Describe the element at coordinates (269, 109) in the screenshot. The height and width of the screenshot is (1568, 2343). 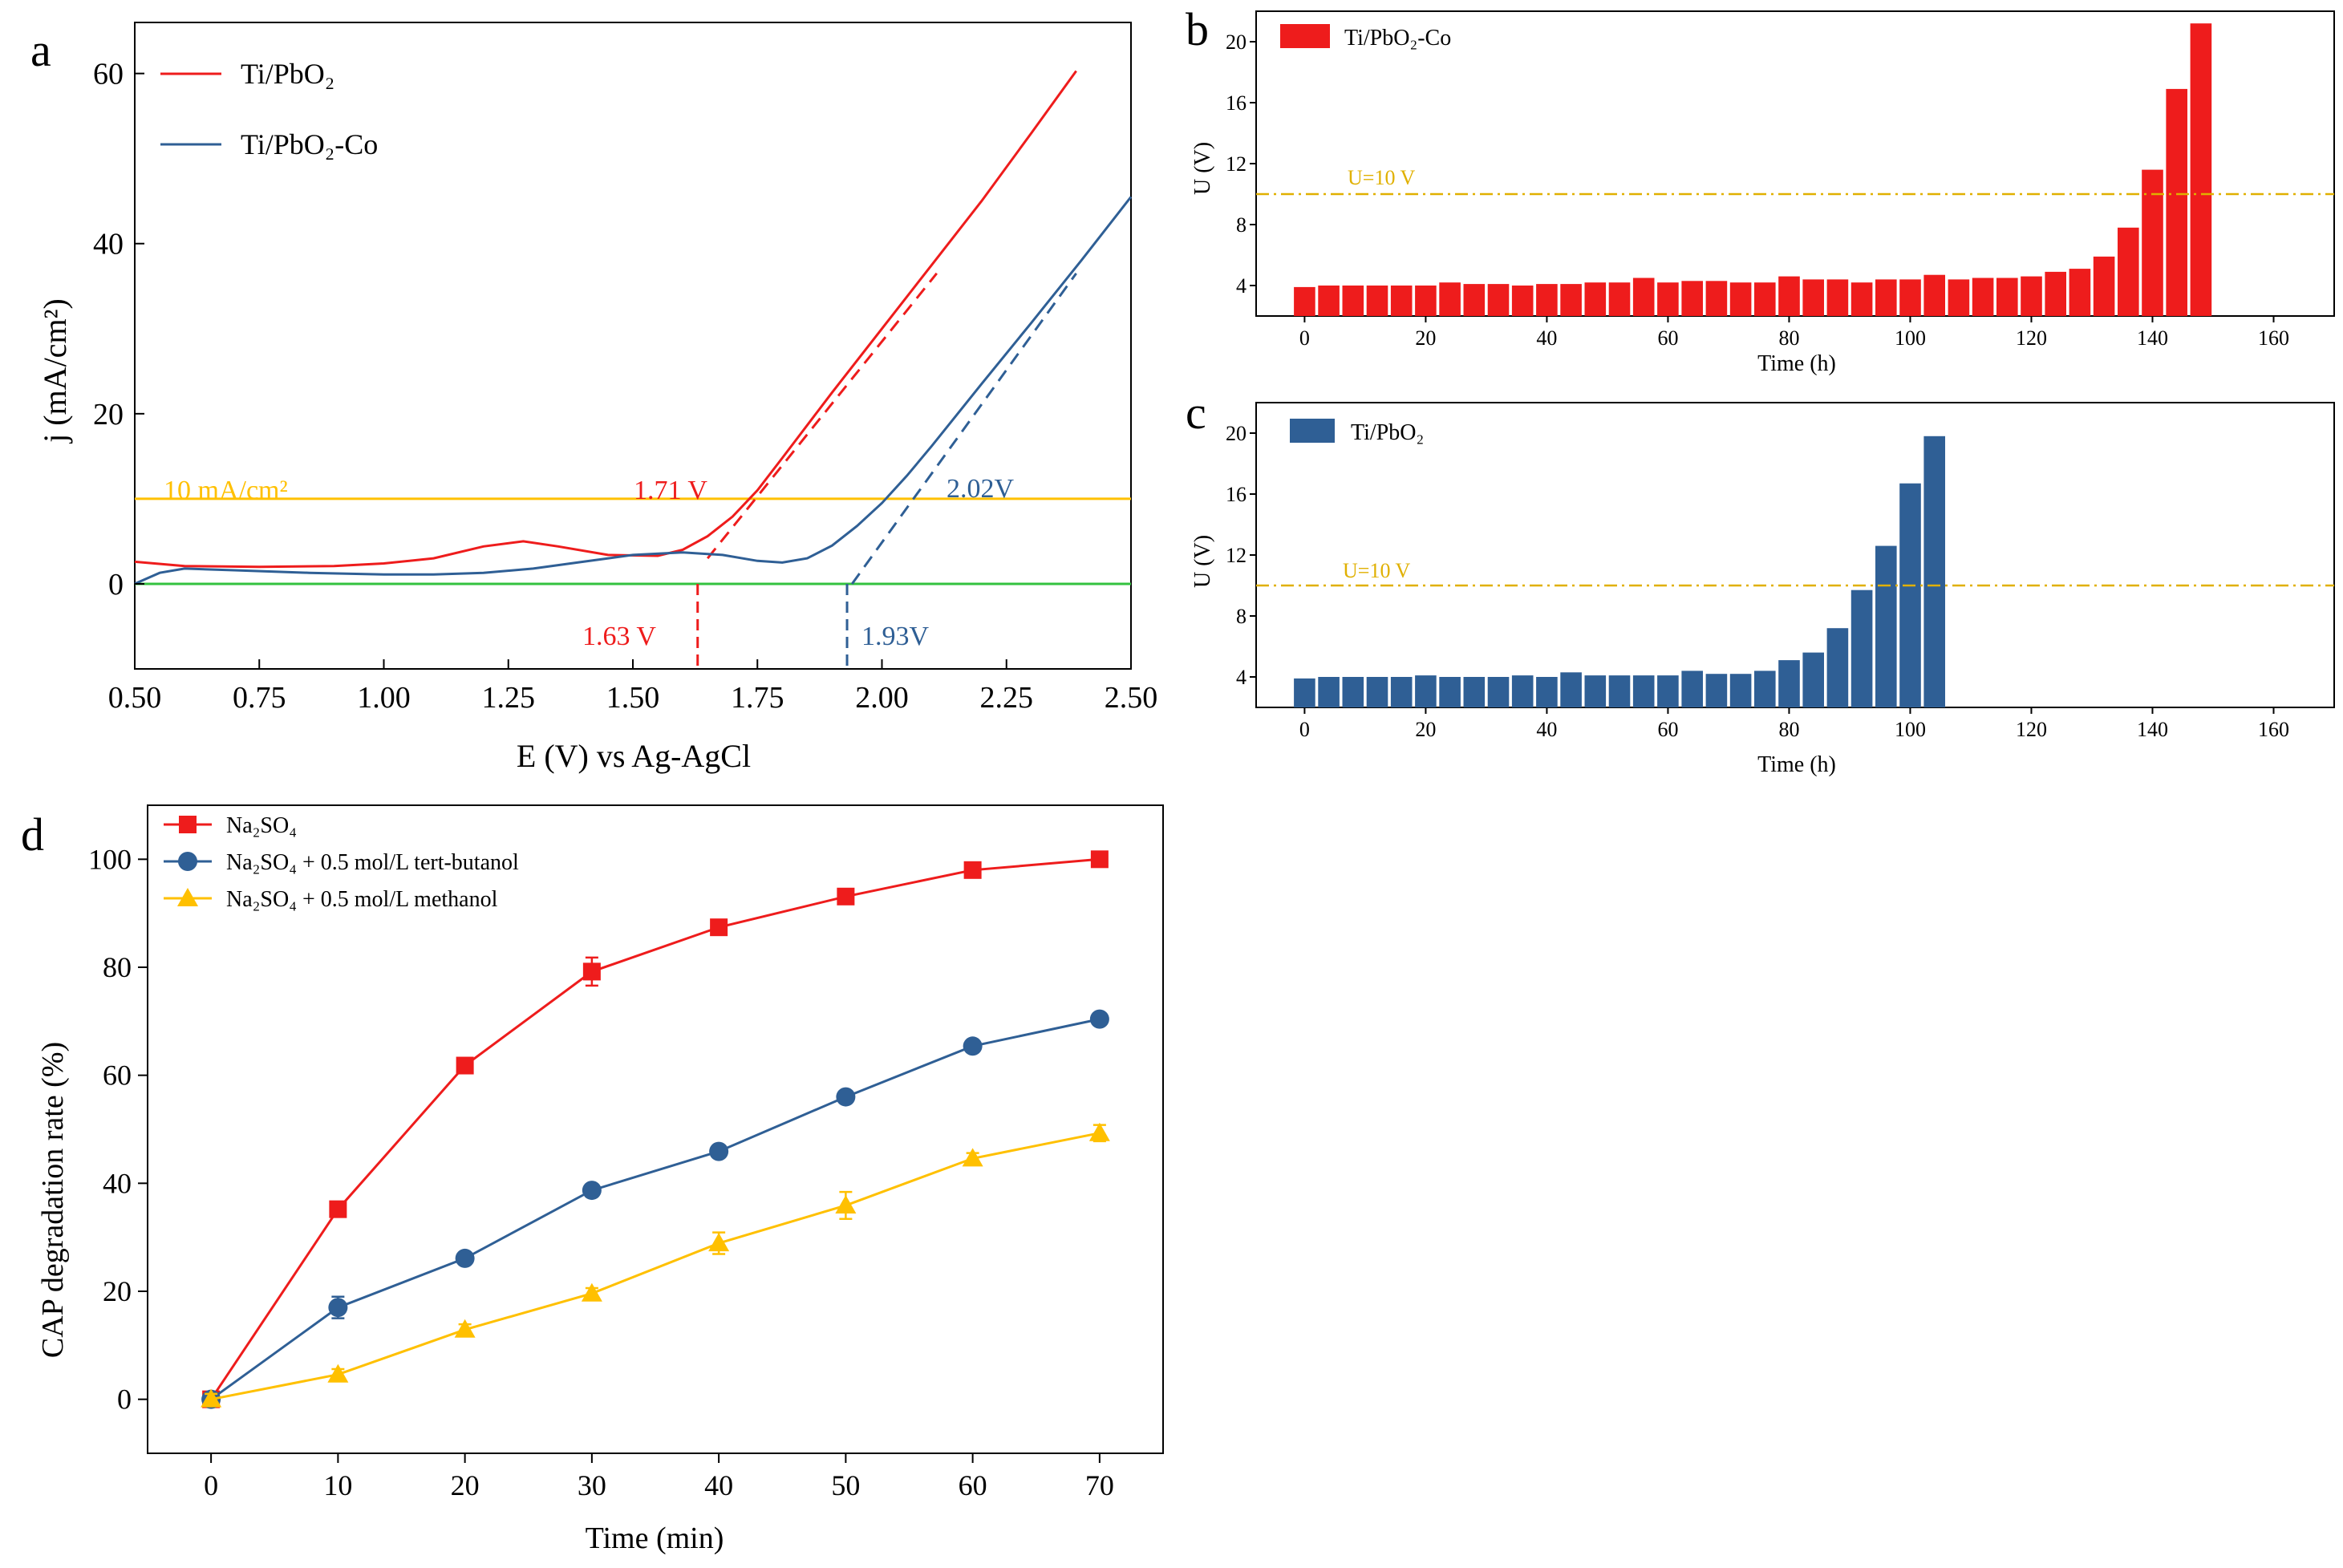
I see `panel-a-legend: Ti/PbO₂ Ti/PbO₂-Co` at that location.